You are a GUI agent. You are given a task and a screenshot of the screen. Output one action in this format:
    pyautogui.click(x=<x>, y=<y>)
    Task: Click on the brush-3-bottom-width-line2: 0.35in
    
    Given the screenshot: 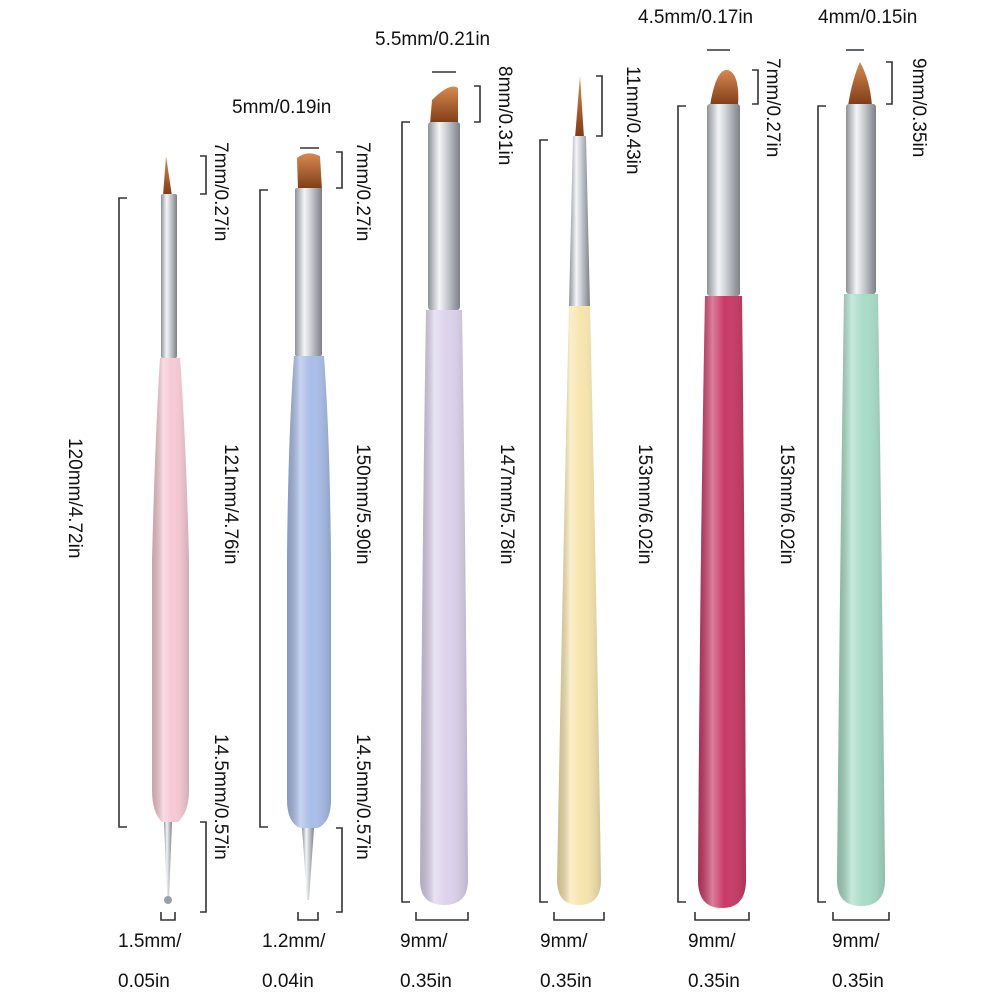 What is the action you would take?
    pyautogui.click(x=426, y=981)
    